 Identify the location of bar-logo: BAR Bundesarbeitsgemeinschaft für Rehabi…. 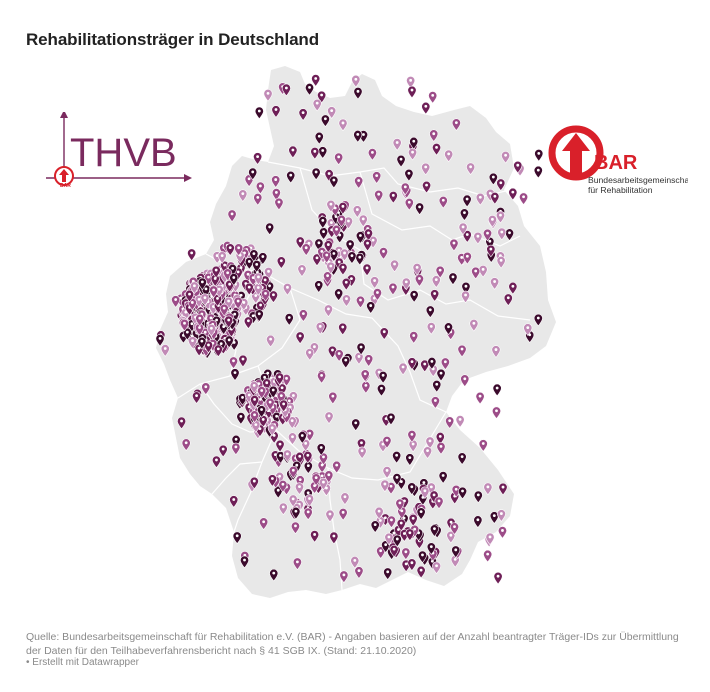
(618, 160).